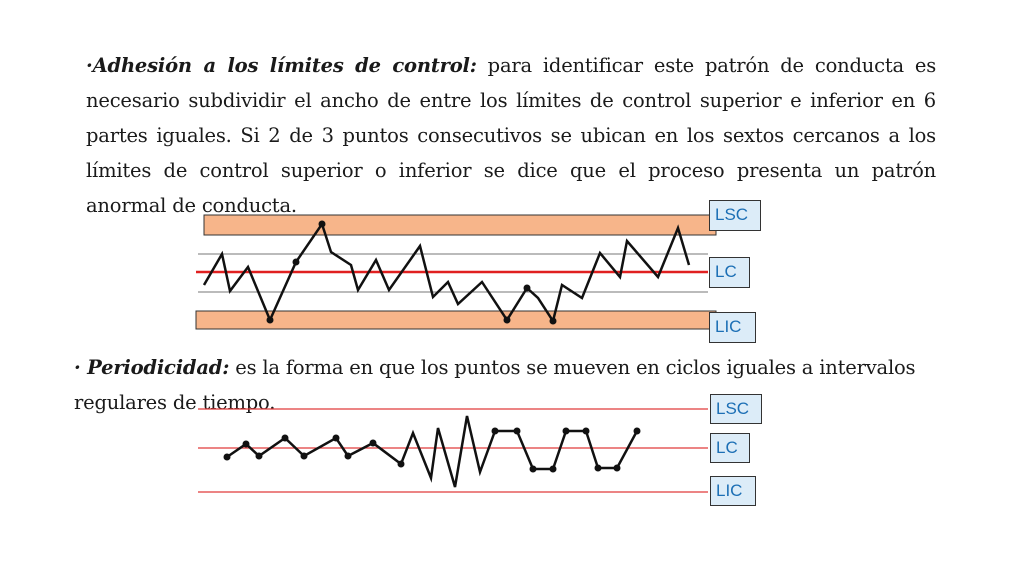 The image size is (1024, 576). I want to click on chart1-lic-label: LIC, so click(732, 327).